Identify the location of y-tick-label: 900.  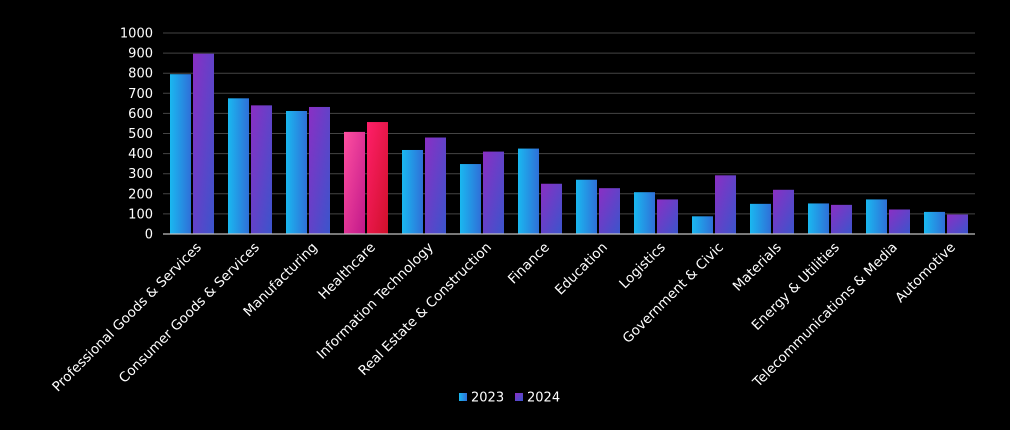
(140, 54).